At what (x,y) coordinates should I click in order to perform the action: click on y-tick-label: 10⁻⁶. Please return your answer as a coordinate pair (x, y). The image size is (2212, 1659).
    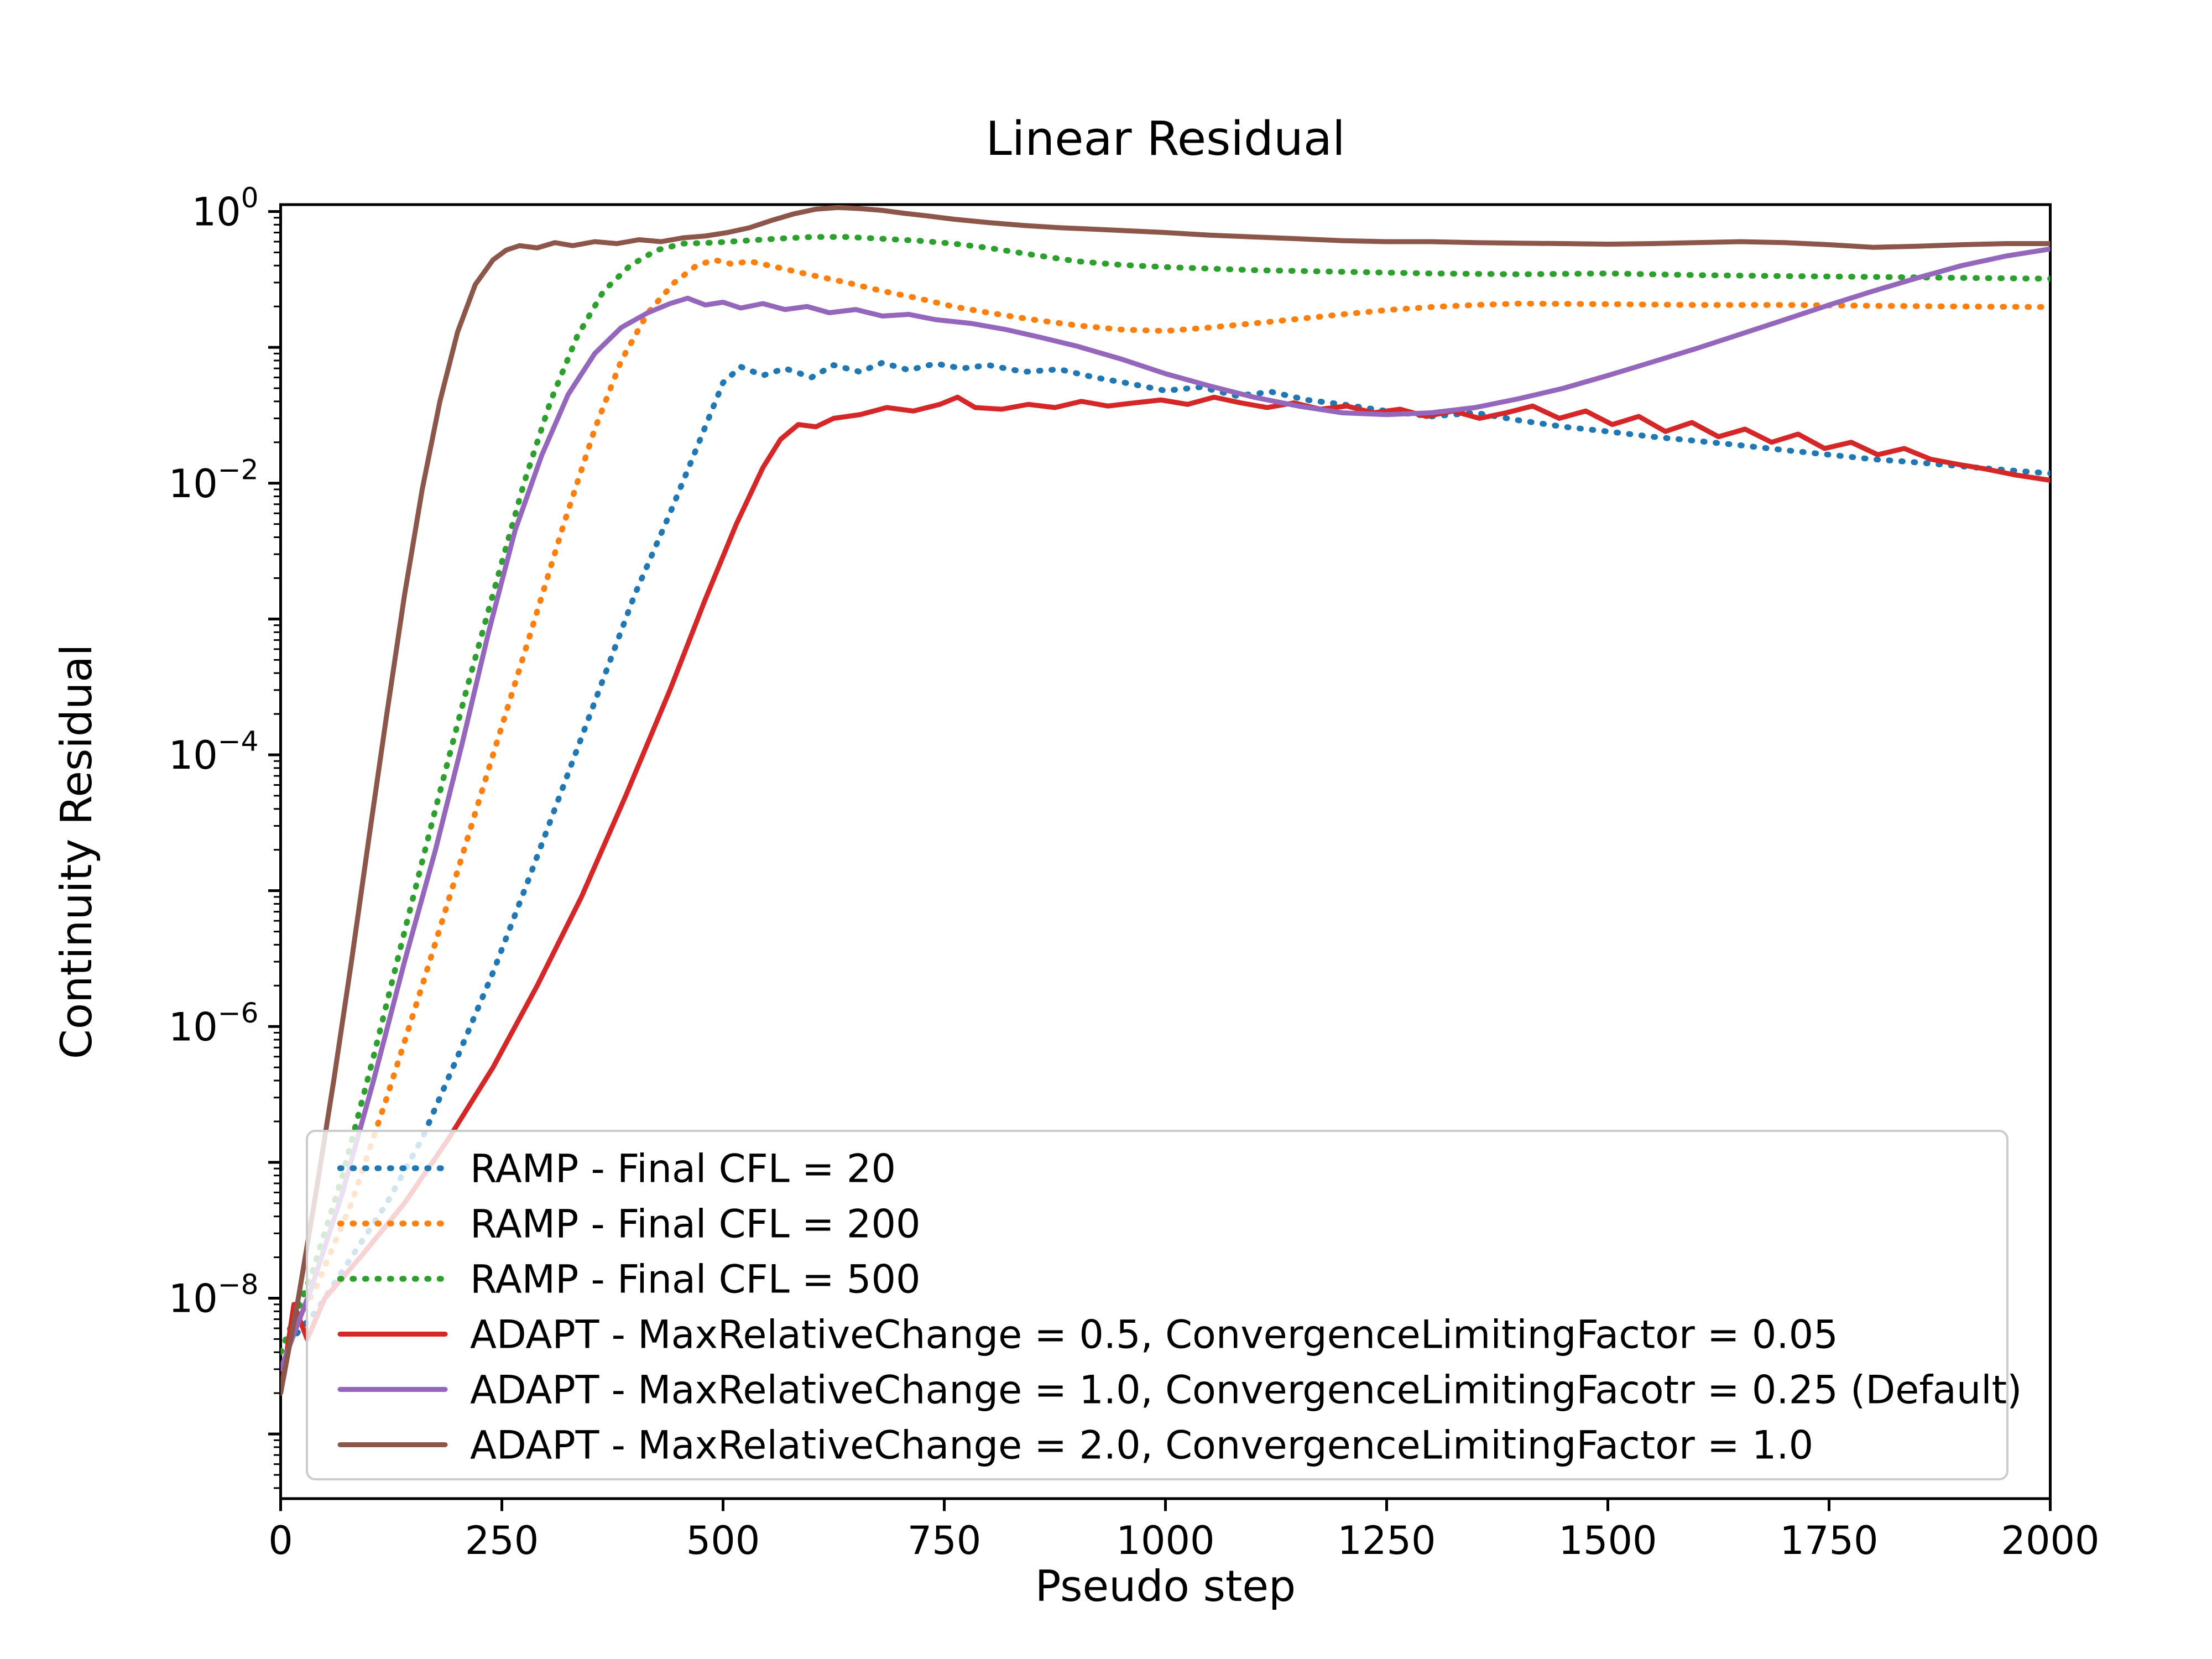
    Looking at the image, I should click on (214, 1024).